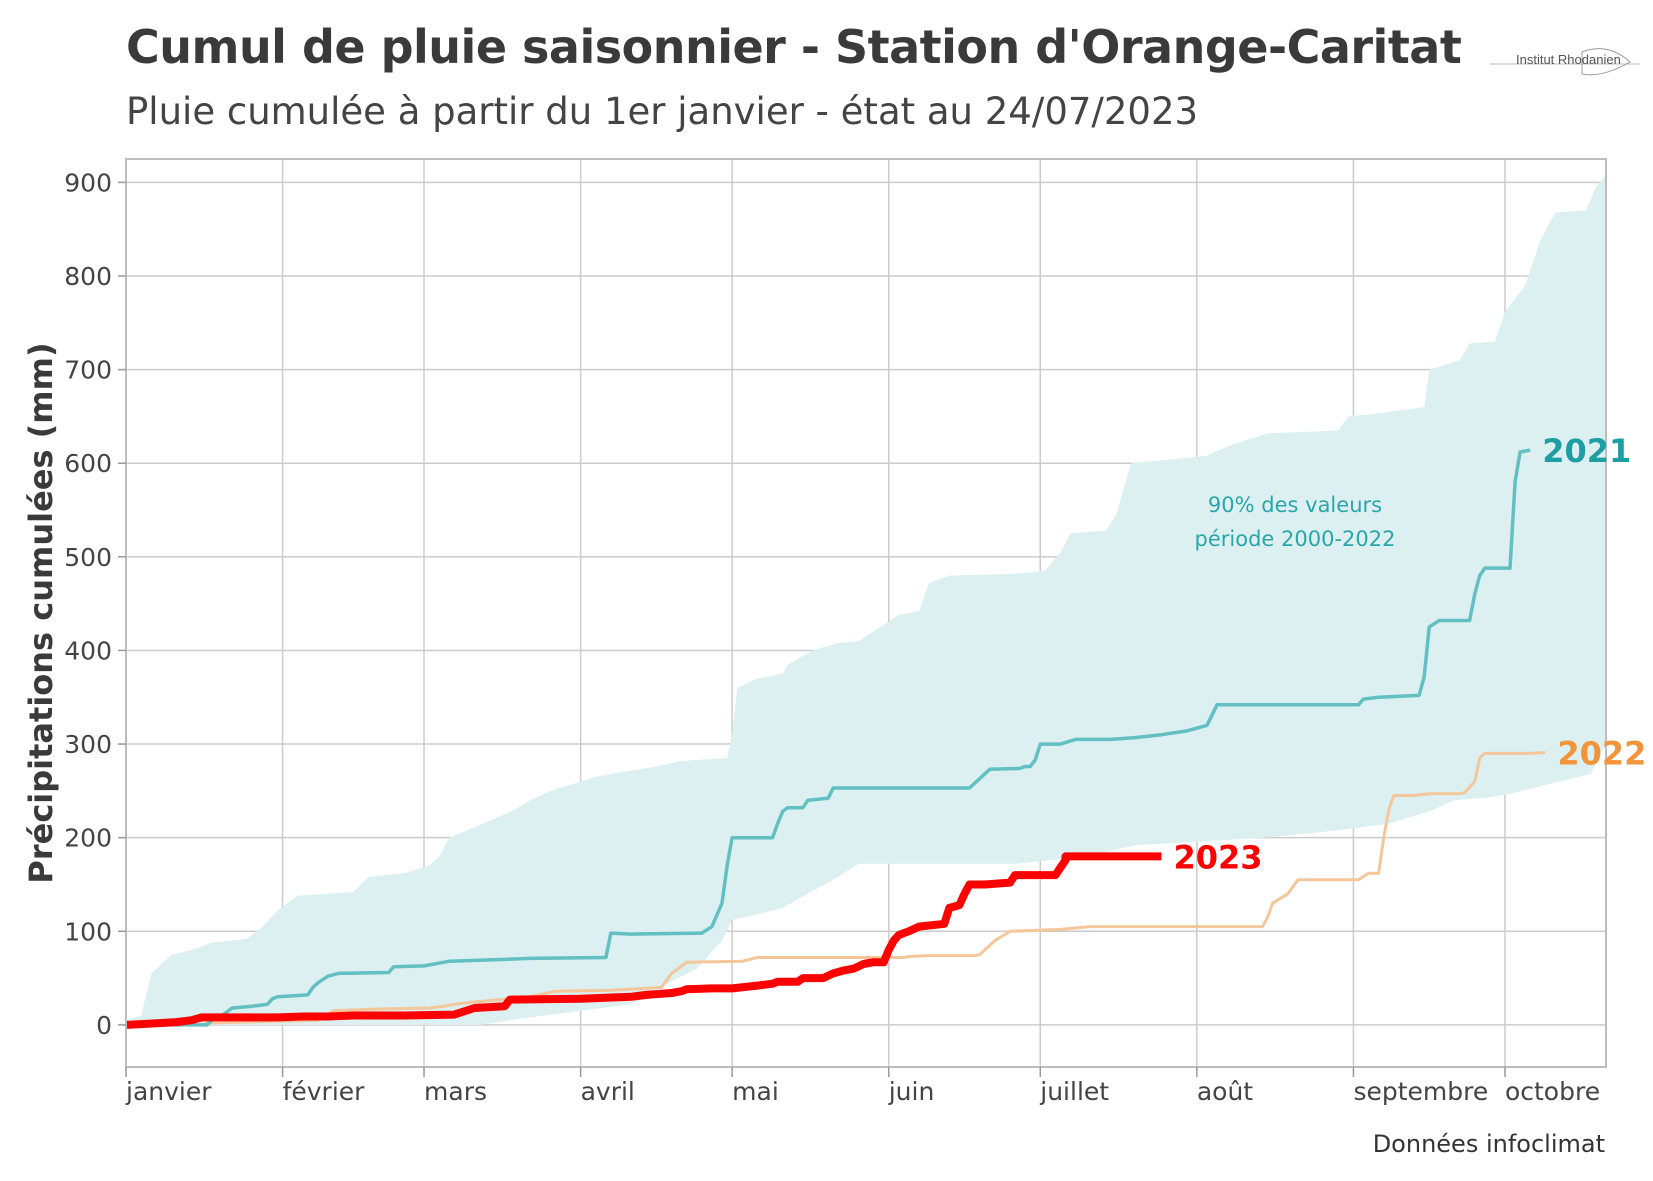 Image resolution: width=1653 pixels, height=1181 pixels. What do you see at coordinates (88, 370) in the screenshot?
I see `y-tick-label: 700` at bounding box center [88, 370].